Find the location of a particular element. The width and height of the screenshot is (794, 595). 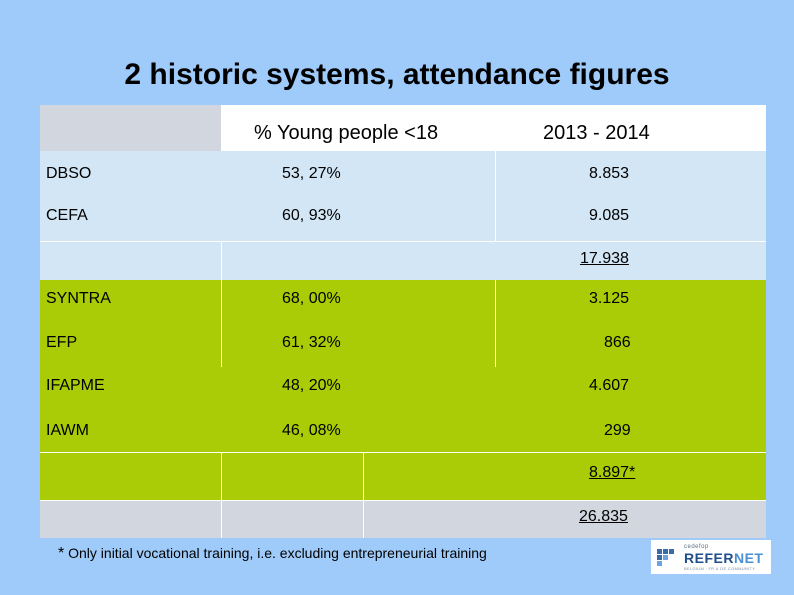

row-name: EFP is located at coordinates (62, 342).